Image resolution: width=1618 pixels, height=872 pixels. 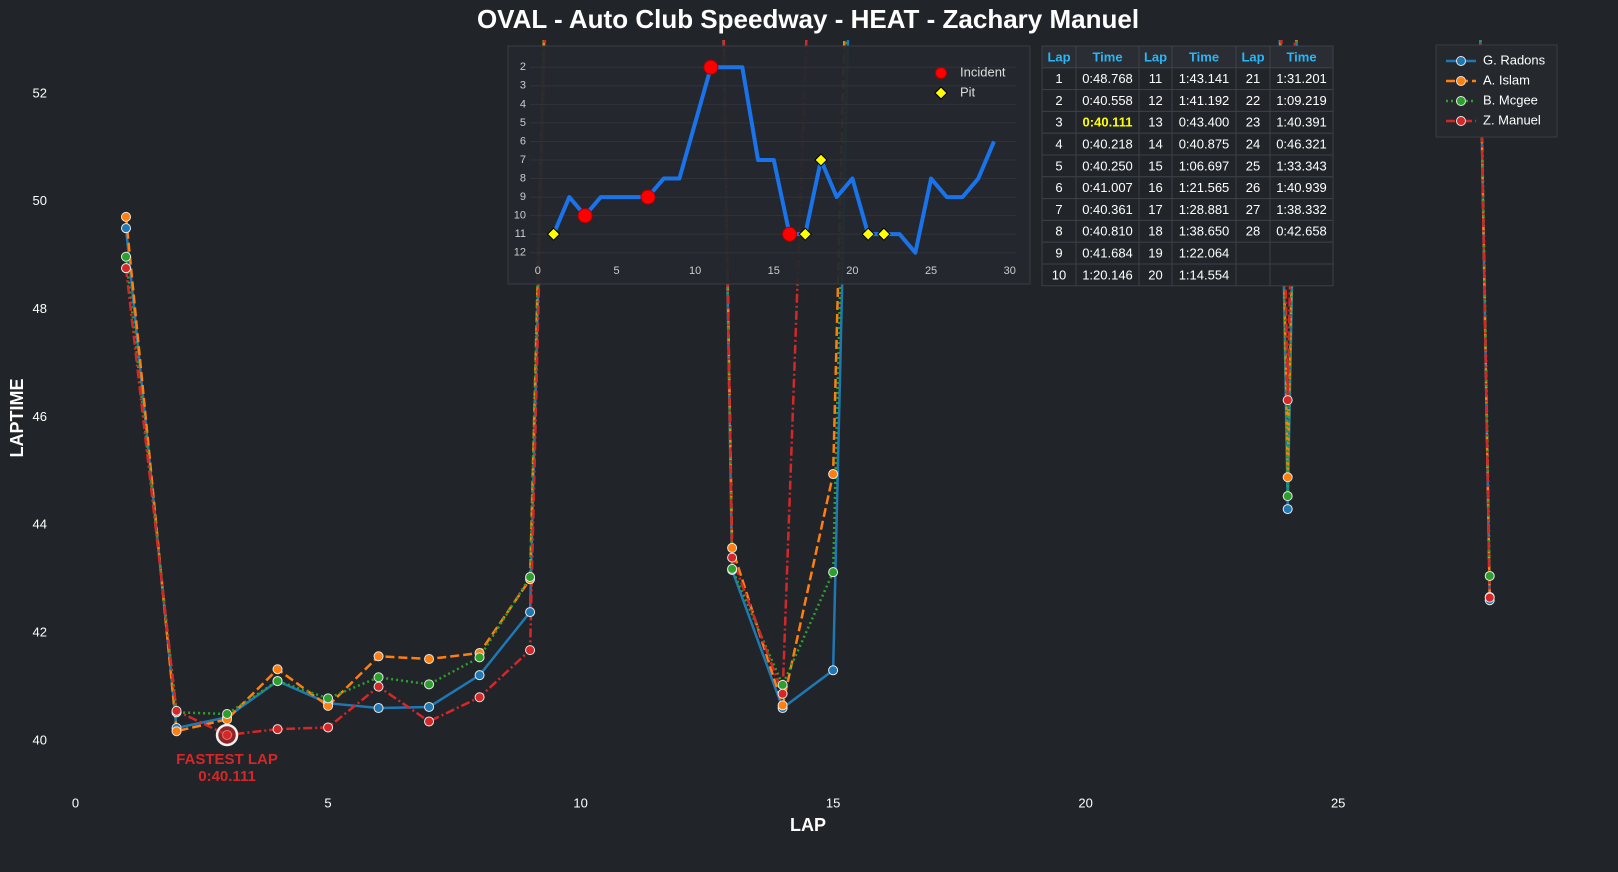 I want to click on inset-y-tick-label: 4, so click(x=523, y=104).